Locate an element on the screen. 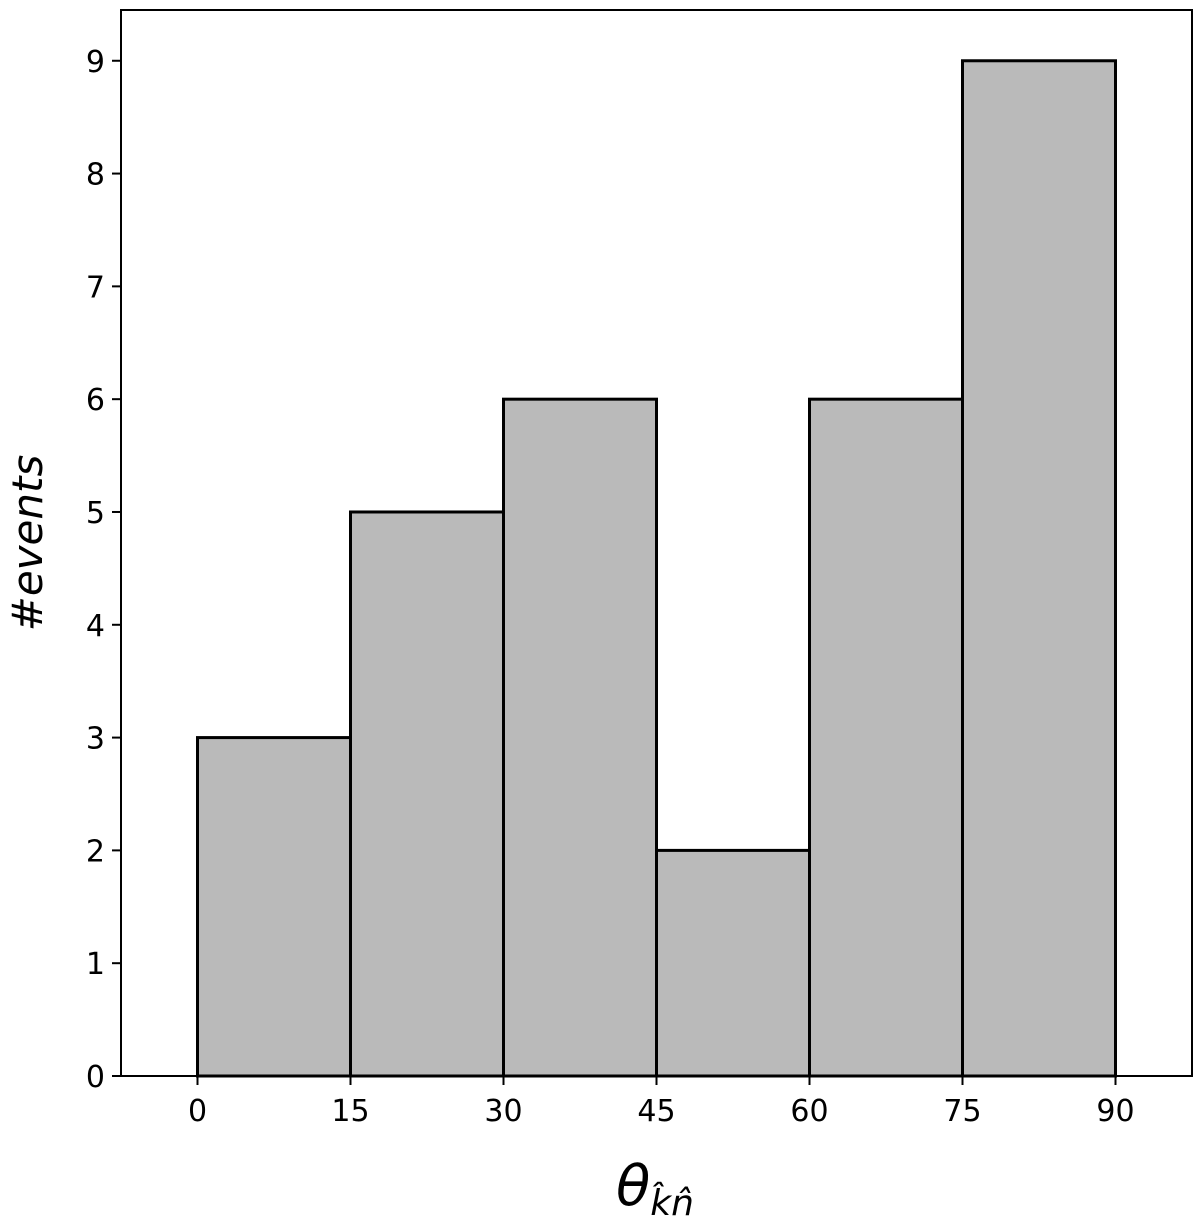 The height and width of the screenshot is (1225, 1200). x-tick-label: 15 is located at coordinates (350, 1111).